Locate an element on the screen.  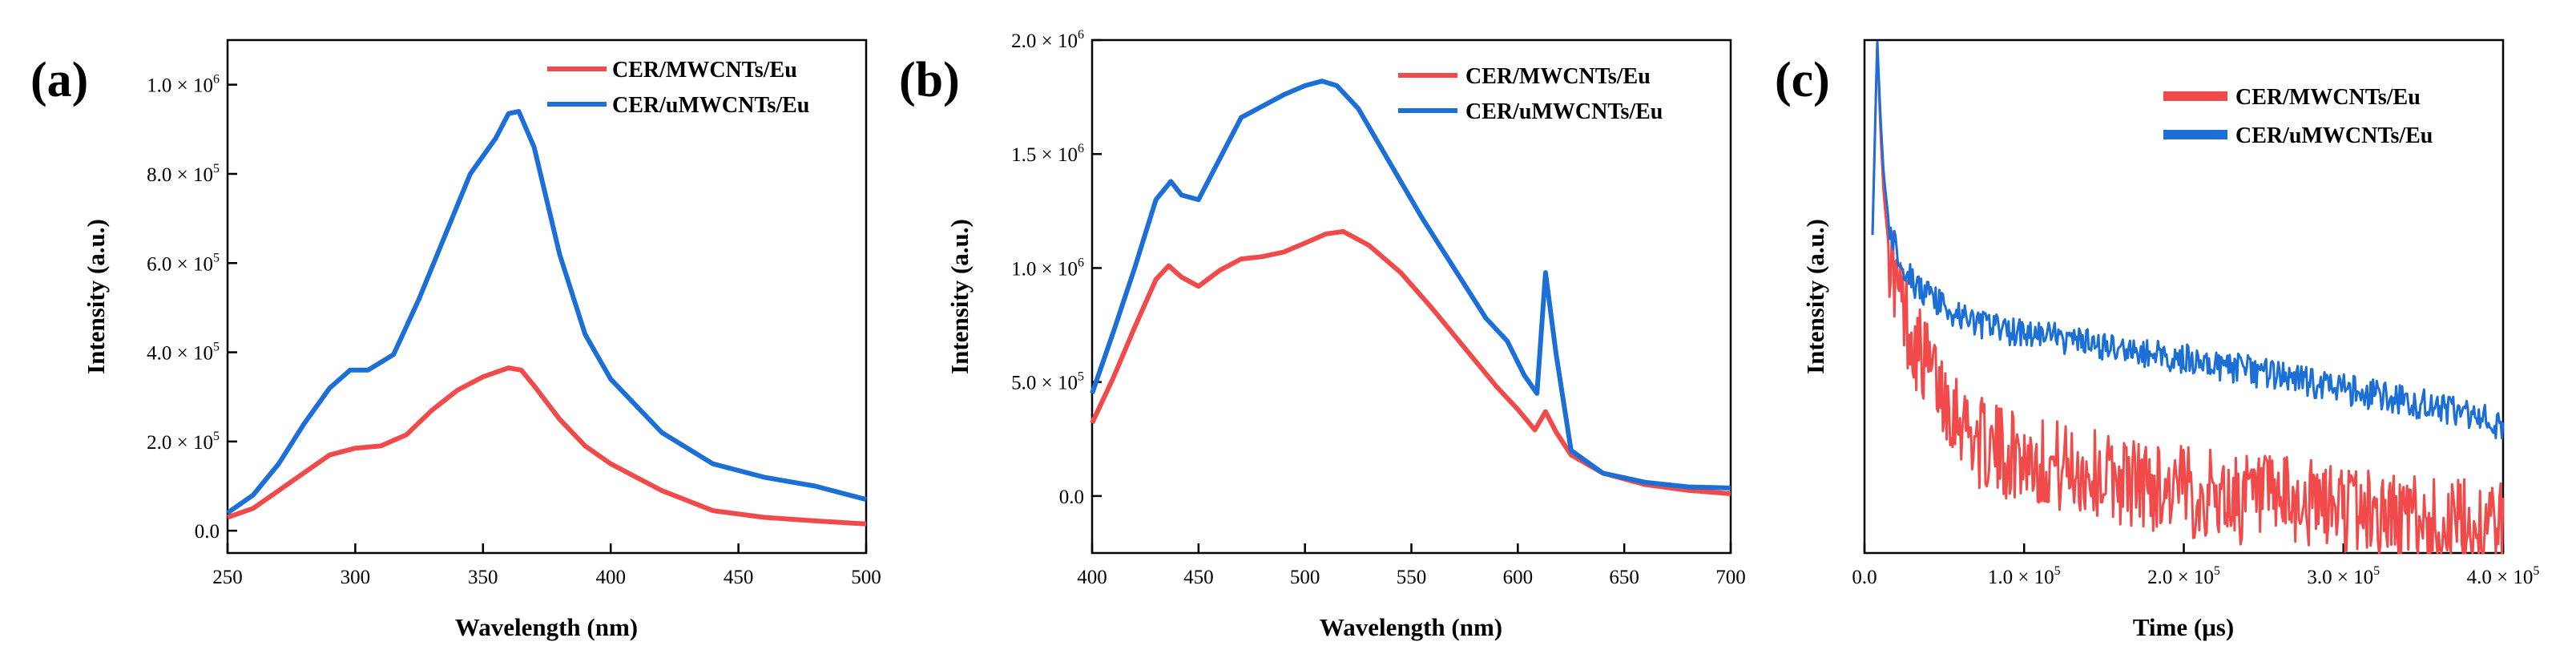
panel-b-x-axis-label: Wavelength (nm) is located at coordinates (1411, 627).